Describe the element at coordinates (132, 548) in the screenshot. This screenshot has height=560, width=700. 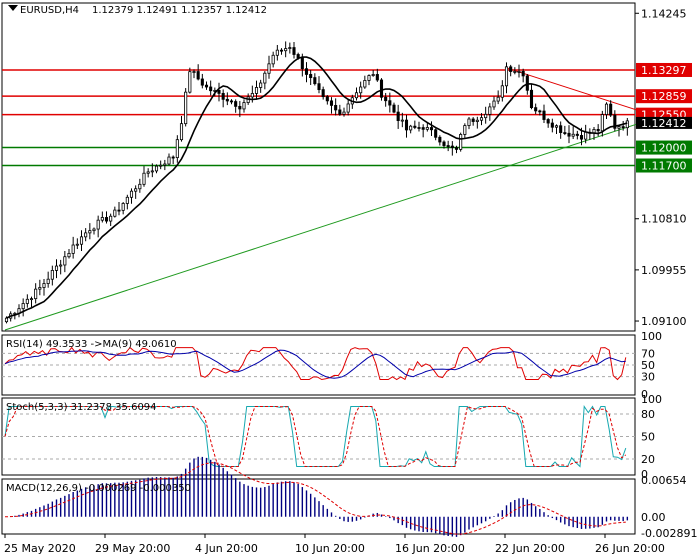
I see `x-tick-label: 29 May 20:00` at that location.